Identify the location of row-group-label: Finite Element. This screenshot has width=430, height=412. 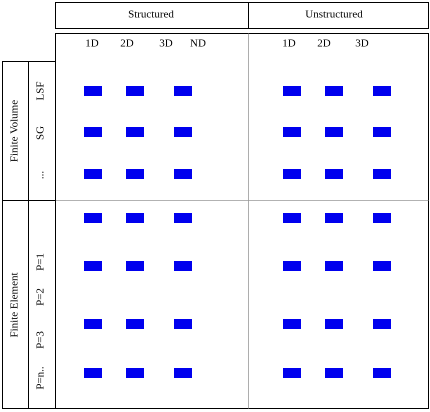
(15, 304).